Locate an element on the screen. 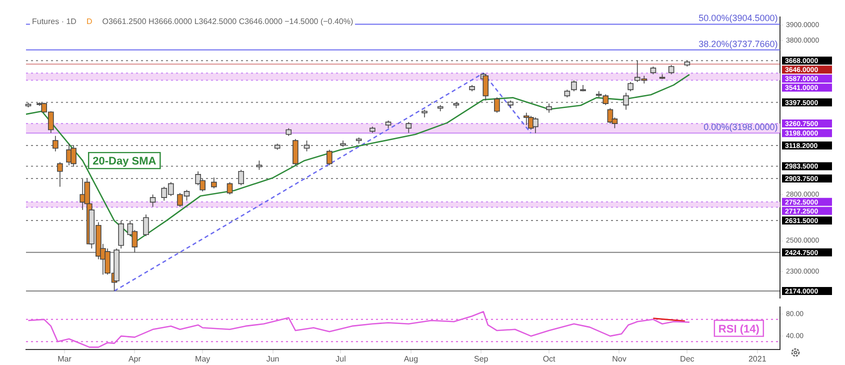 This screenshot has height=365, width=845. chart-subtitle: O3661.2500 H3666.0000 L3642.5000 C3646.0000 −14.5000 (−0.40%) is located at coordinates (228, 21).